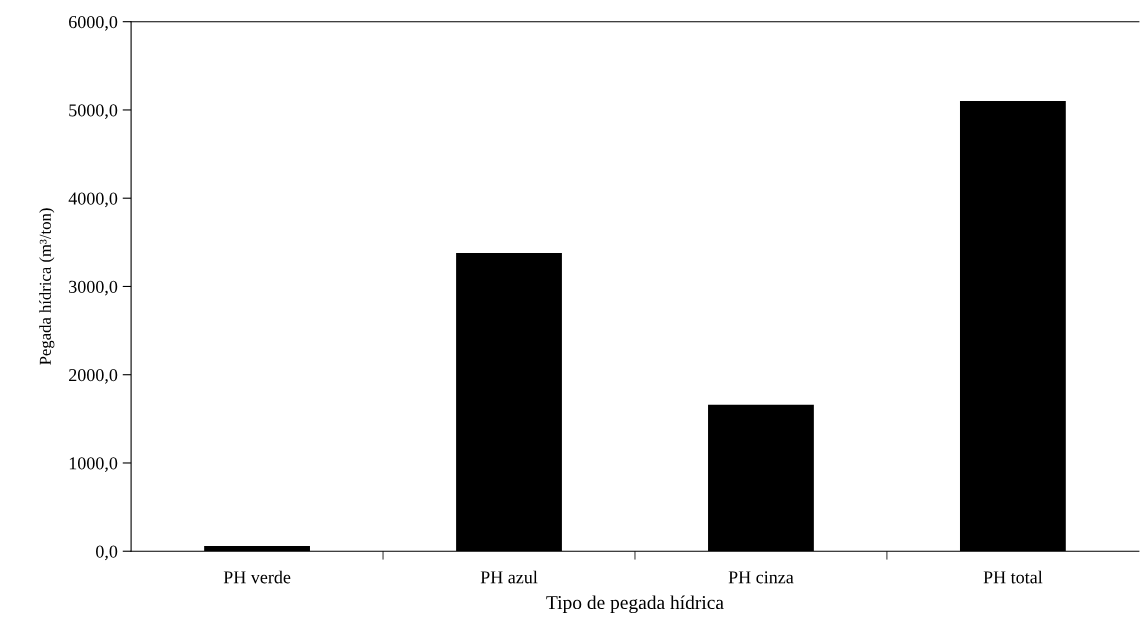 This screenshot has height=638, width=1140. Describe the element at coordinates (47, 286) in the screenshot. I see `y-axis-title: Pegada hídrica (m³/ton)` at that location.